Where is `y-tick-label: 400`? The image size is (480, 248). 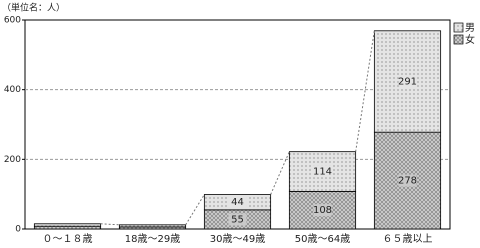
y-tick-label: 400 is located at coordinates (12, 90).